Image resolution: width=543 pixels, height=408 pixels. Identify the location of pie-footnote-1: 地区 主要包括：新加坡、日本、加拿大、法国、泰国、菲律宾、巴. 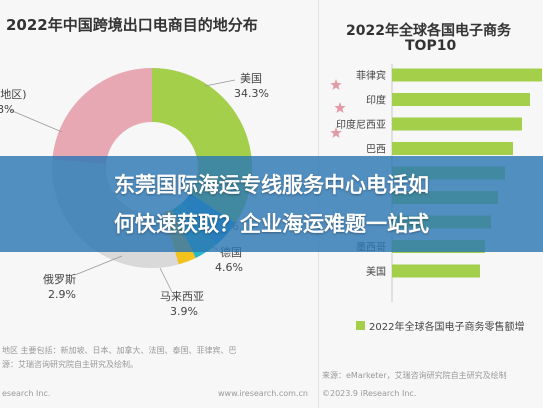
(119, 350).